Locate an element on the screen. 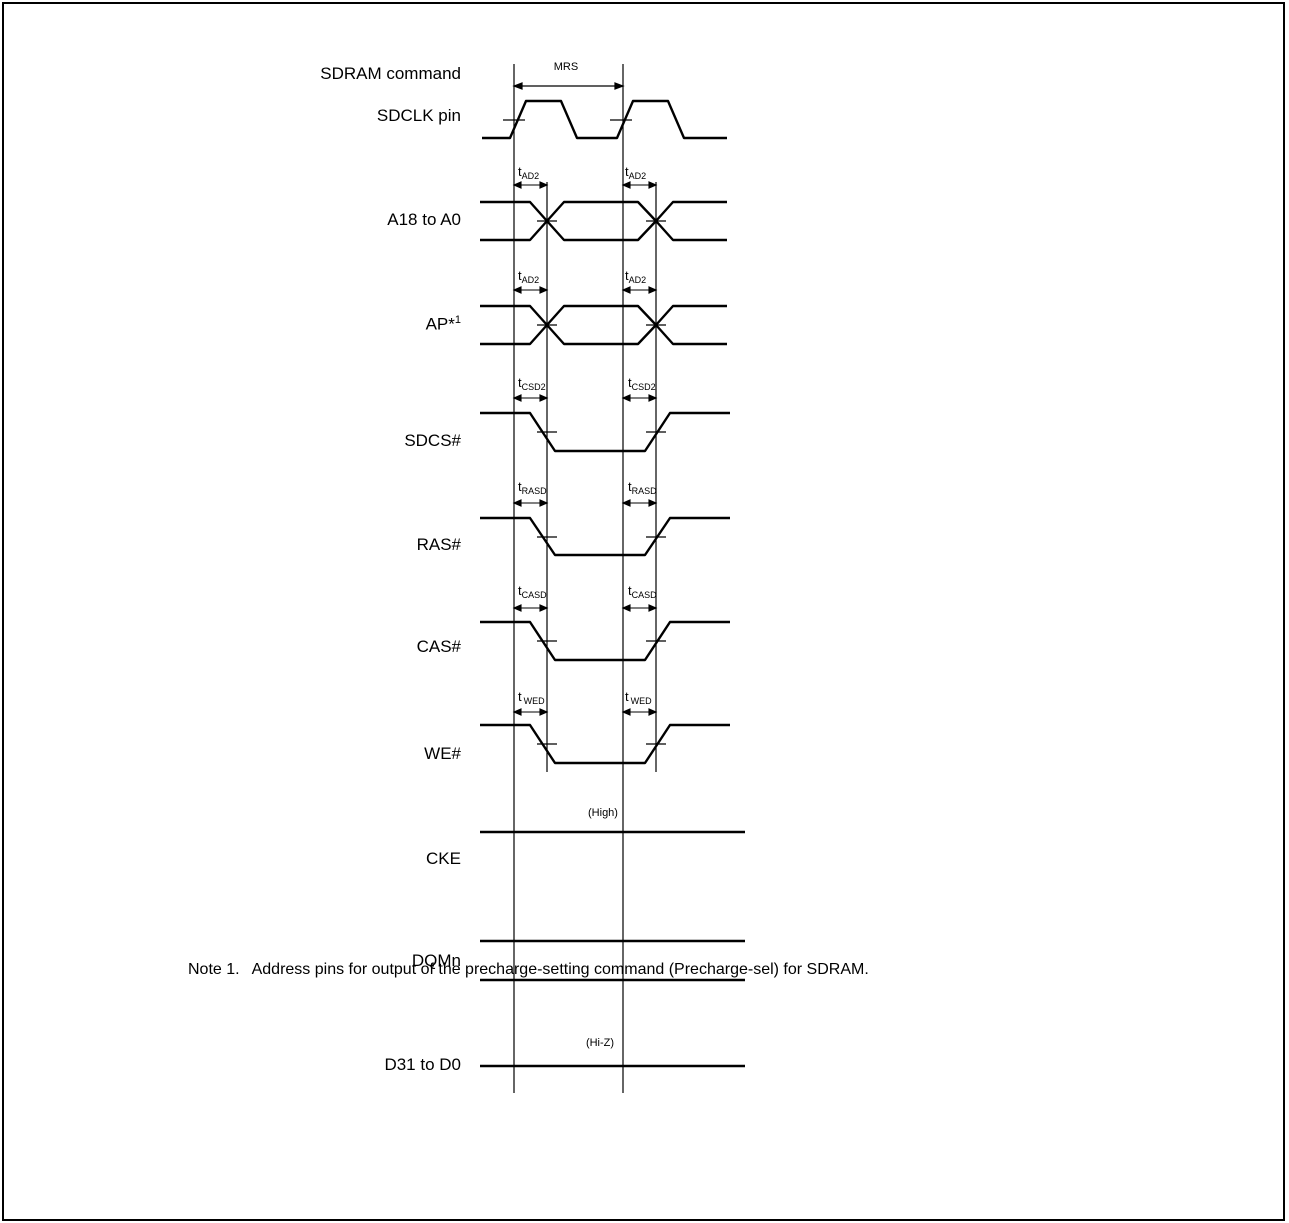 The image size is (1289, 1223). t-csd2-label-1: tCSD2 is located at coordinates (532, 383).